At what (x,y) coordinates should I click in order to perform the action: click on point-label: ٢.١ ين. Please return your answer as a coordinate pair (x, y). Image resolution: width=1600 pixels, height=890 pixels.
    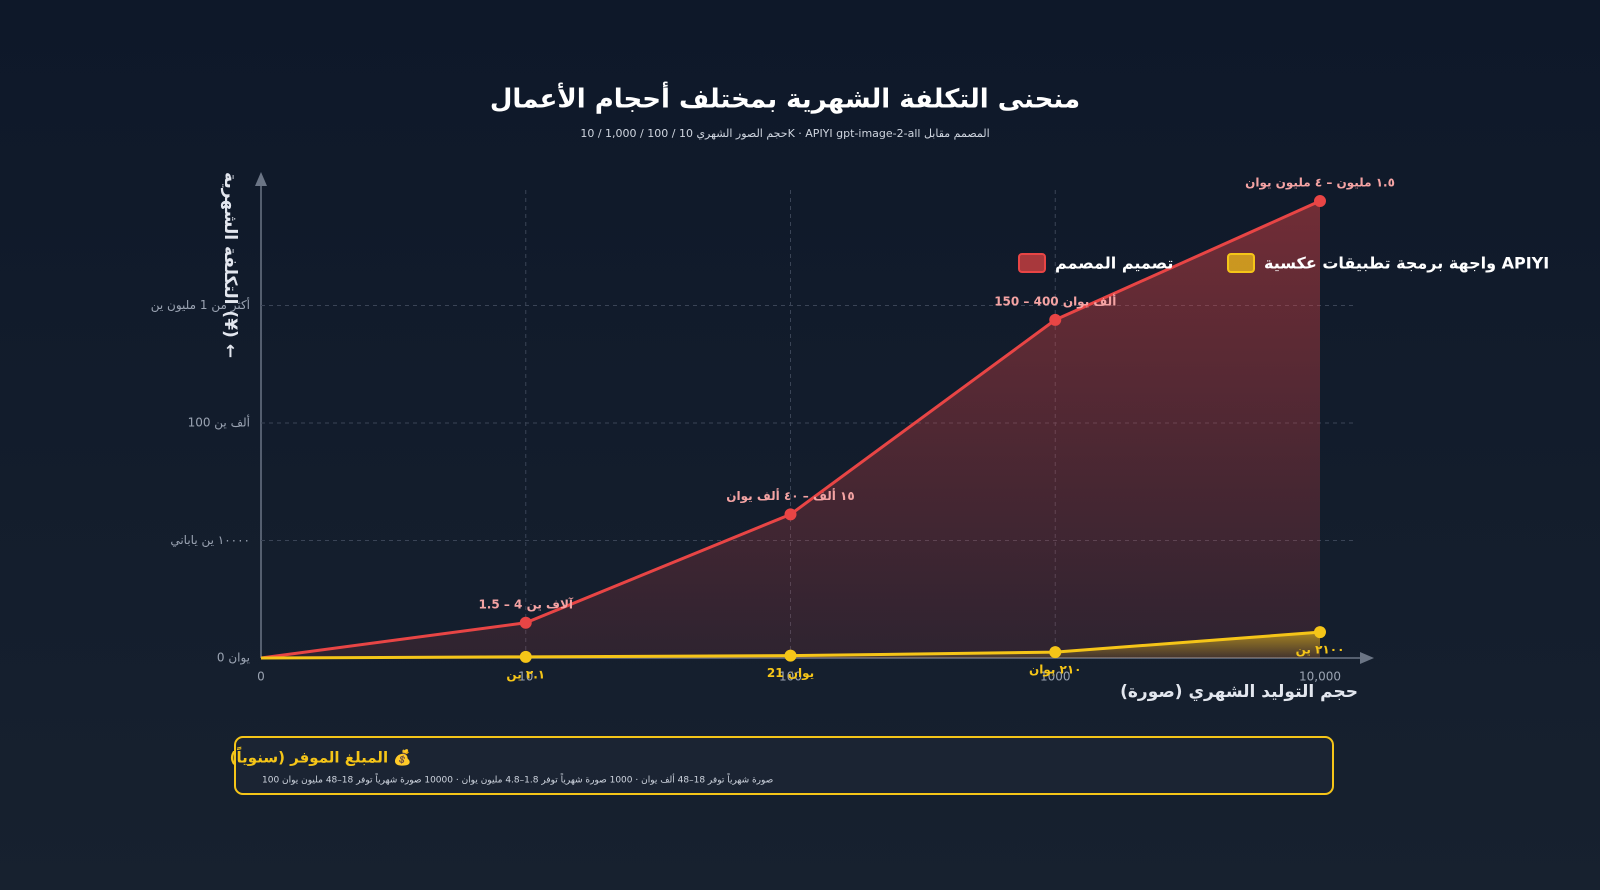
    Looking at the image, I should click on (525, 674).